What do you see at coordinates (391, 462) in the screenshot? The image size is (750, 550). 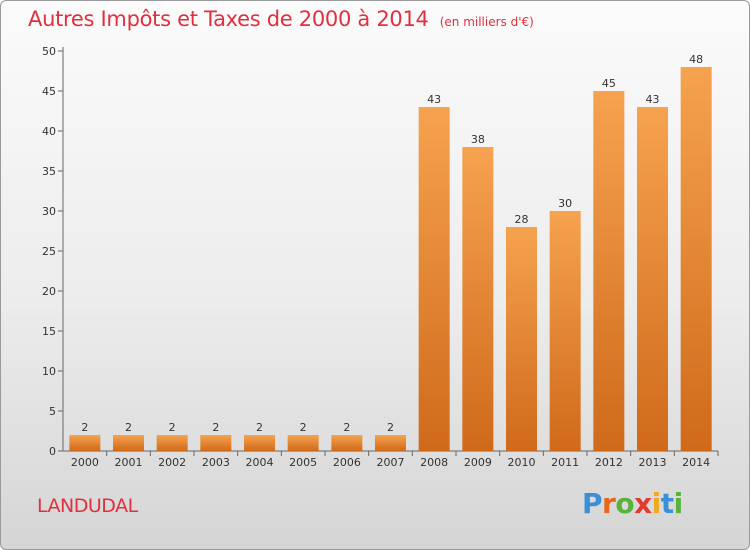 I see `x-tick-label: 2007` at bounding box center [391, 462].